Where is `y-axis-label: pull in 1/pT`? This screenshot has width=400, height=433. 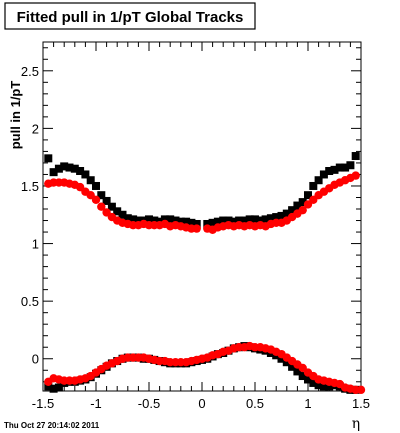
y-axis-label: pull in 1/pT is located at coordinates (15, 115).